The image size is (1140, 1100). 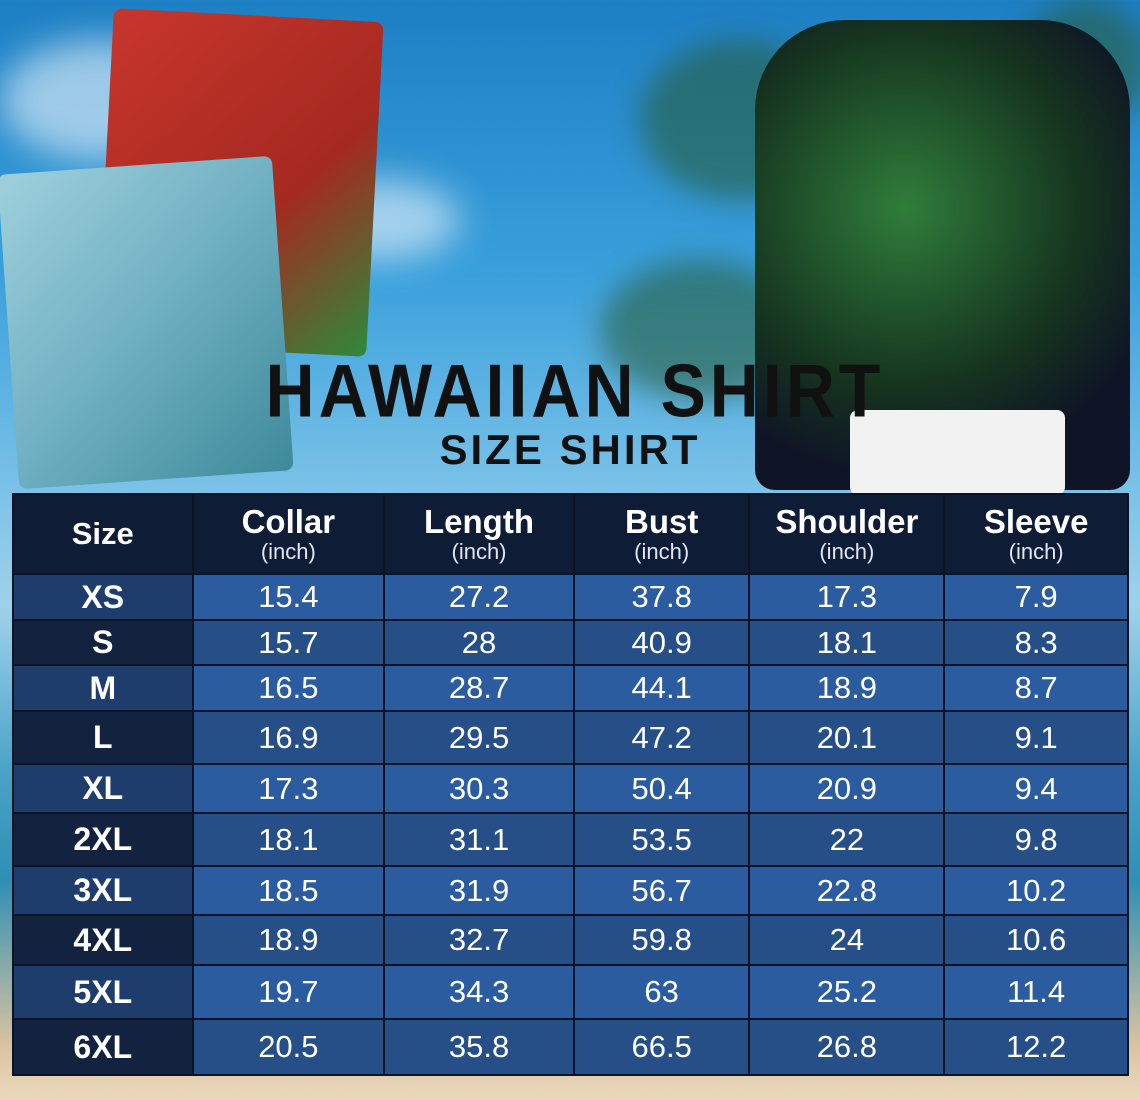 What do you see at coordinates (103, 788) in the screenshot?
I see `size-cell: XL` at bounding box center [103, 788].